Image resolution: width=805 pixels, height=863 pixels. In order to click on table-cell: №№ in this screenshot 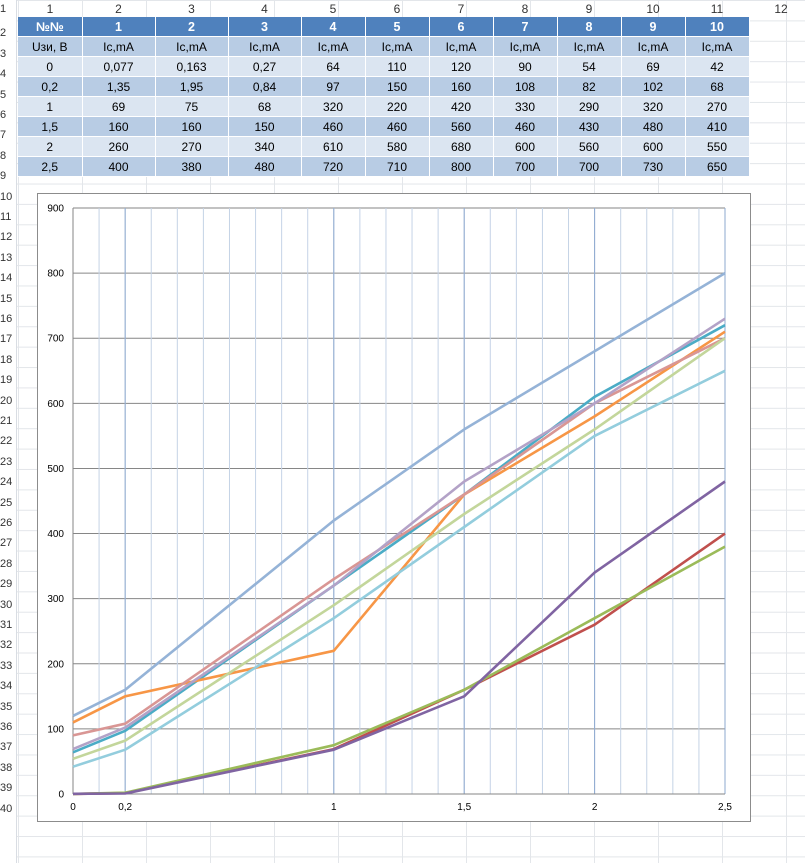, I will do `click(50, 27)`.